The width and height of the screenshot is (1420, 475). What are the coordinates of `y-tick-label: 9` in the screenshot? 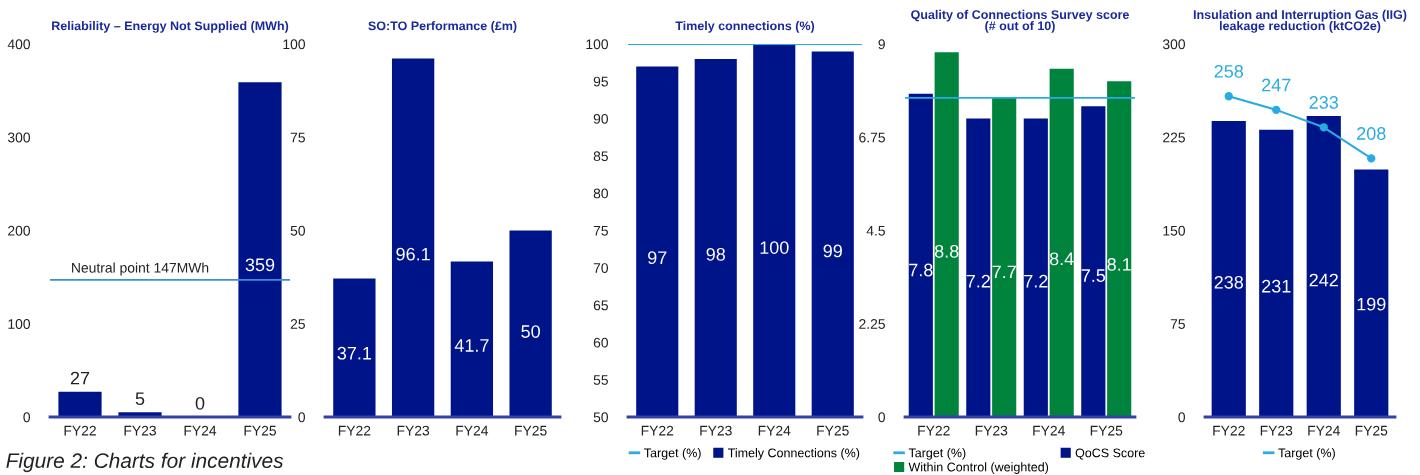 It's located at (881, 44).